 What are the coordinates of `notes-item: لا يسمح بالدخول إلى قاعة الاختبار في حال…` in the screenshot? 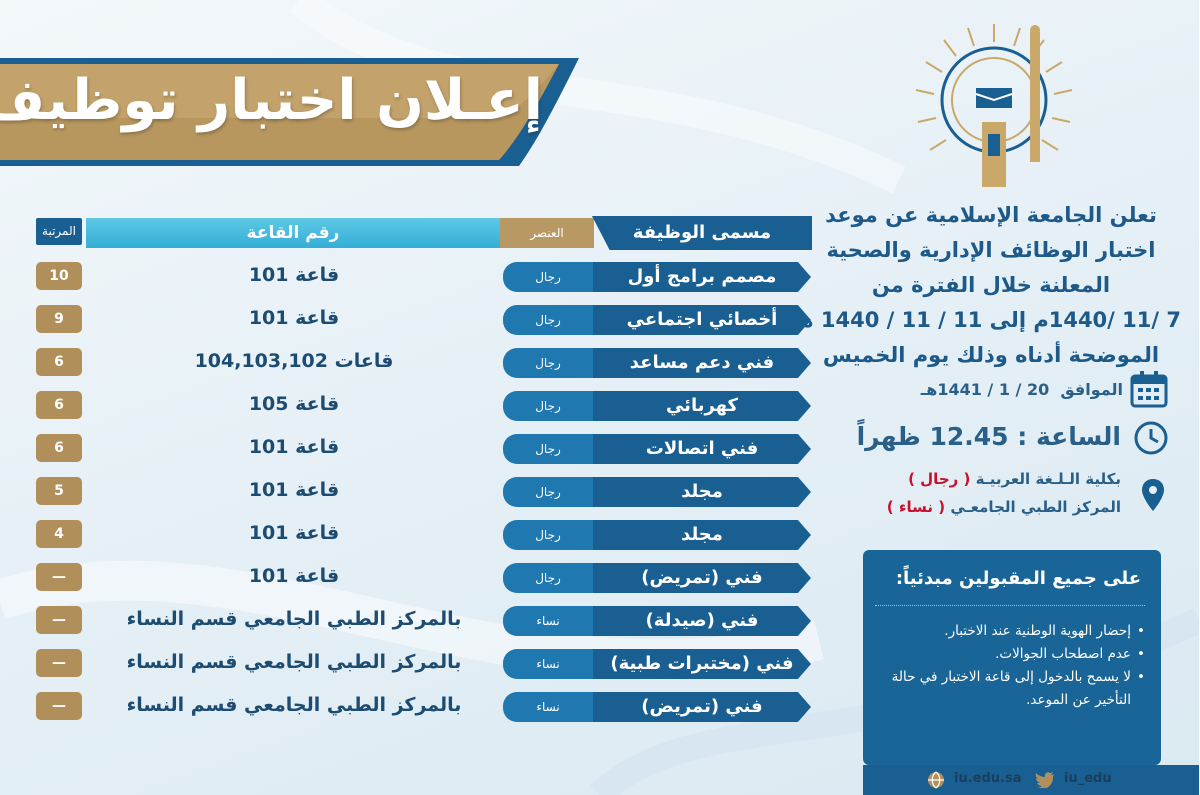 It's located at (1011, 689).